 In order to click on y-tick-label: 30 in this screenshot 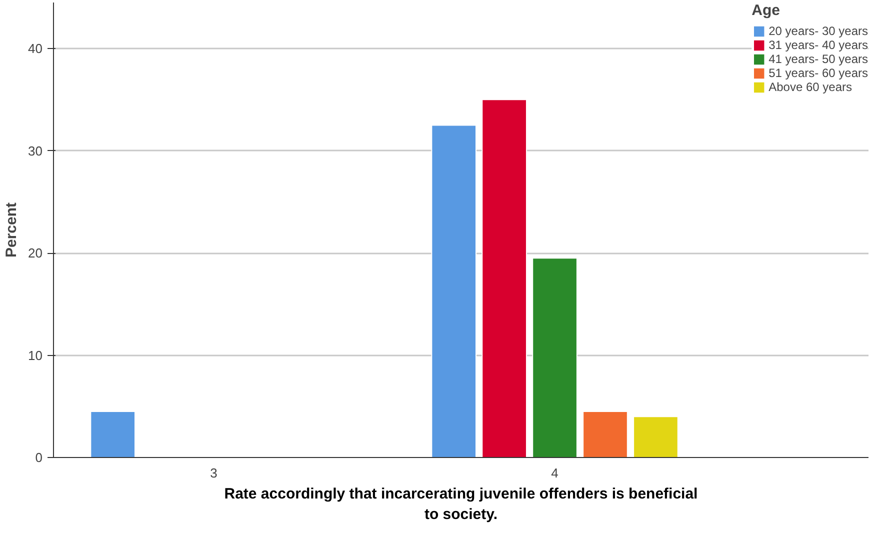, I will do `click(35, 150)`.